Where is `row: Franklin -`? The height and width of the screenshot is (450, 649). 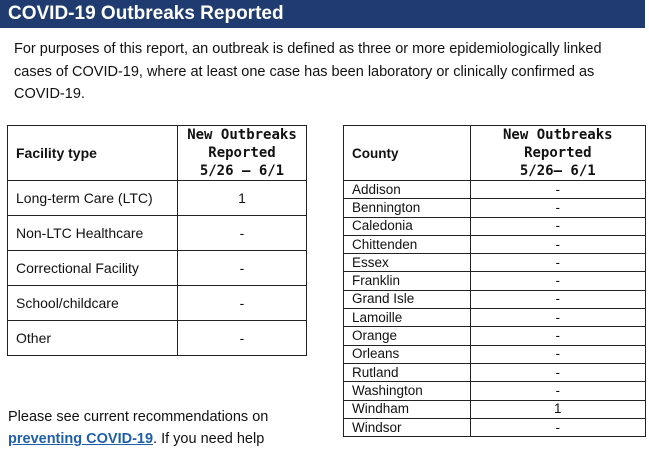
row: Franklin - is located at coordinates (495, 281).